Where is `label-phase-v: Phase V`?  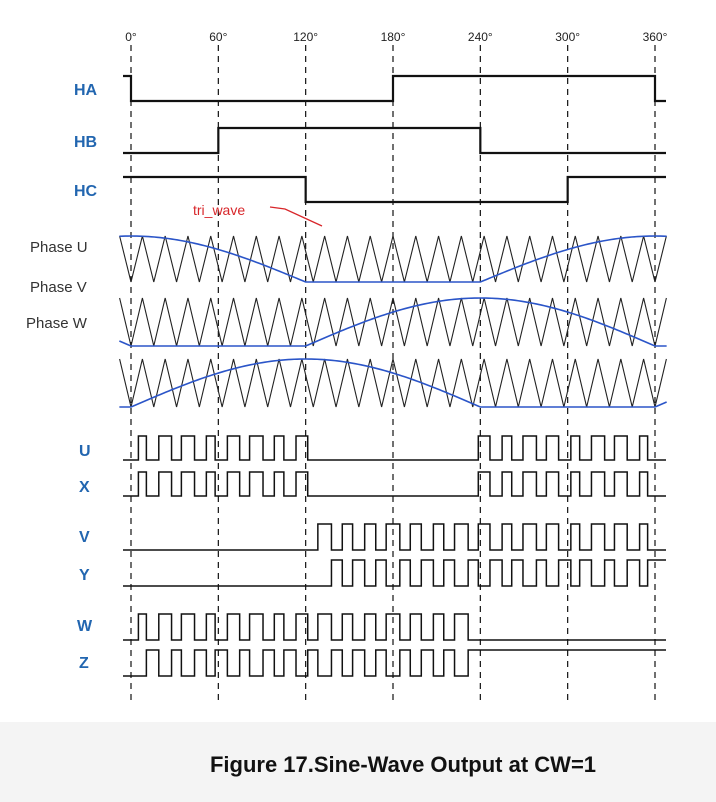
label-phase-v: Phase V is located at coordinates (58, 287).